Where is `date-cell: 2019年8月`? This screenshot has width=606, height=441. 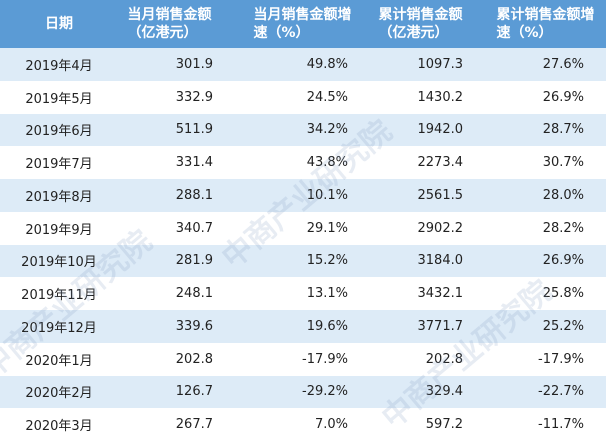 date-cell: 2019年8月 is located at coordinates (59, 195).